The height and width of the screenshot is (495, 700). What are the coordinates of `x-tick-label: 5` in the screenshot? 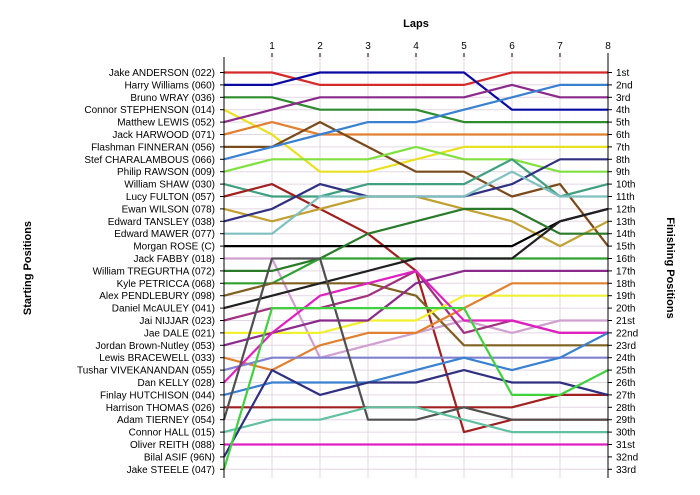 It's located at (464, 46).